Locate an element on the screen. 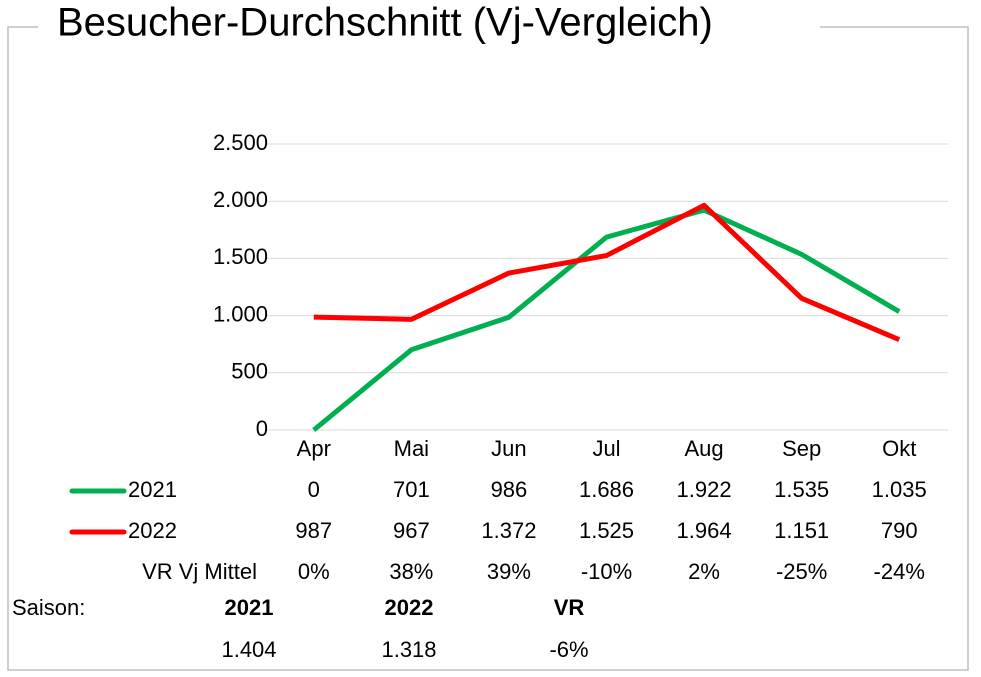 Image resolution: width=981 pixels, height=677 pixels. x-tick-label: Jun is located at coordinates (508, 448).